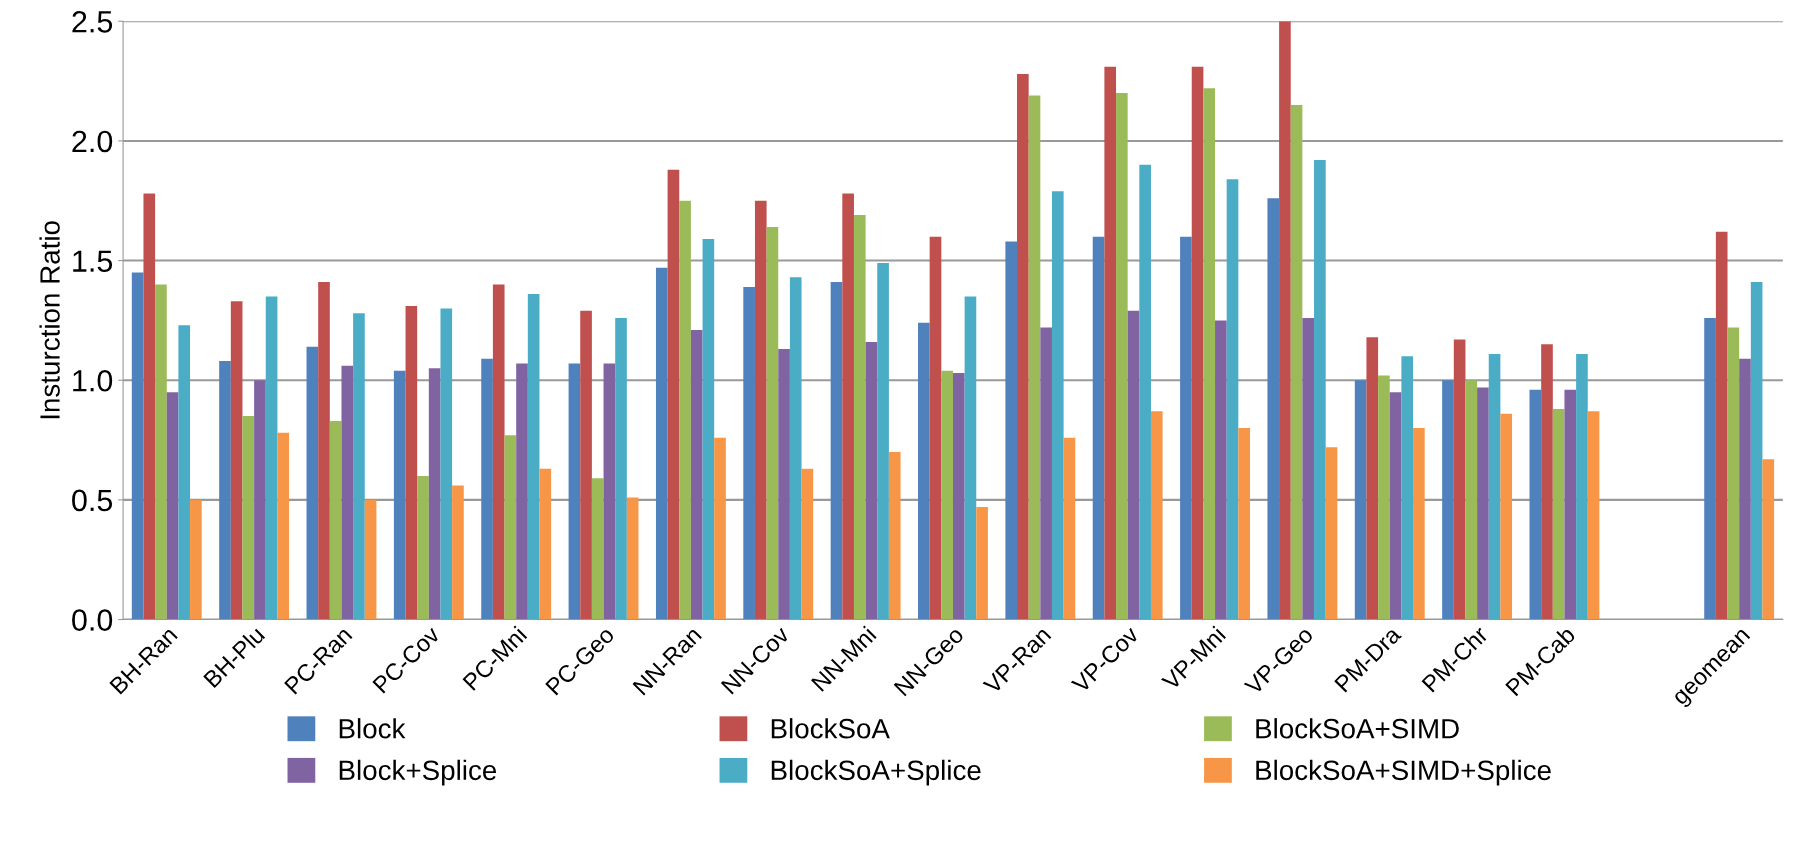 This screenshot has width=1810, height=851. I want to click on y-tick-label: 0.0, so click(92, 620).